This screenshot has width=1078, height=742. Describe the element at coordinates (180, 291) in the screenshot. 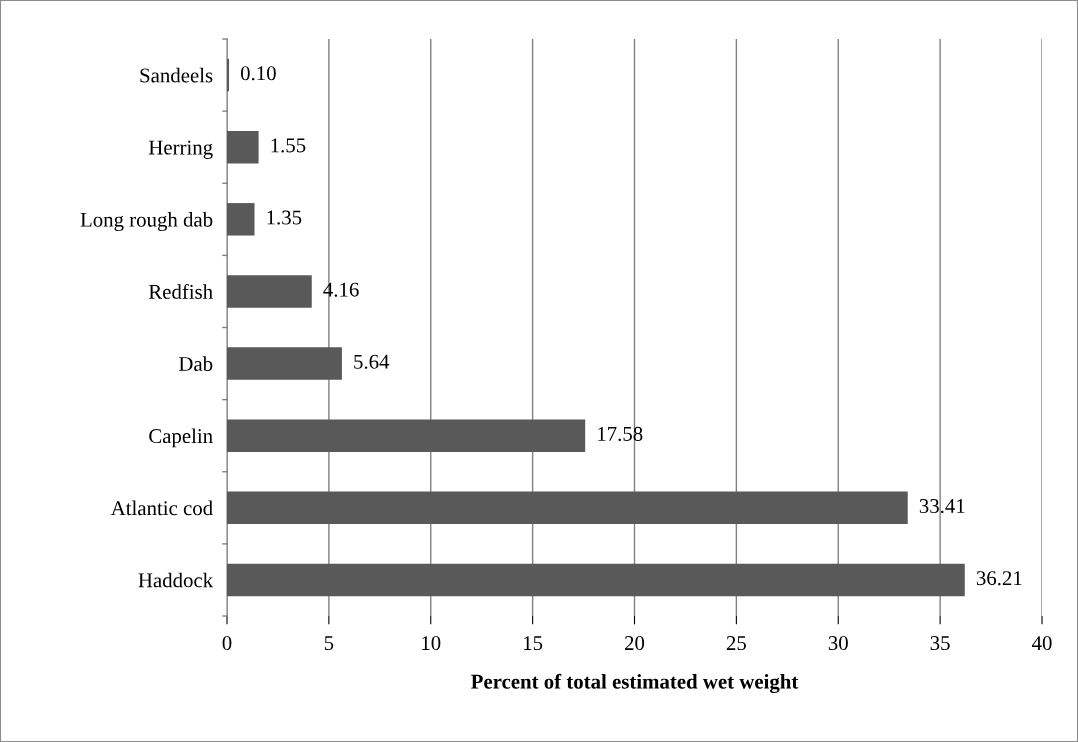

I see `y-tick-label: Redfish` at that location.